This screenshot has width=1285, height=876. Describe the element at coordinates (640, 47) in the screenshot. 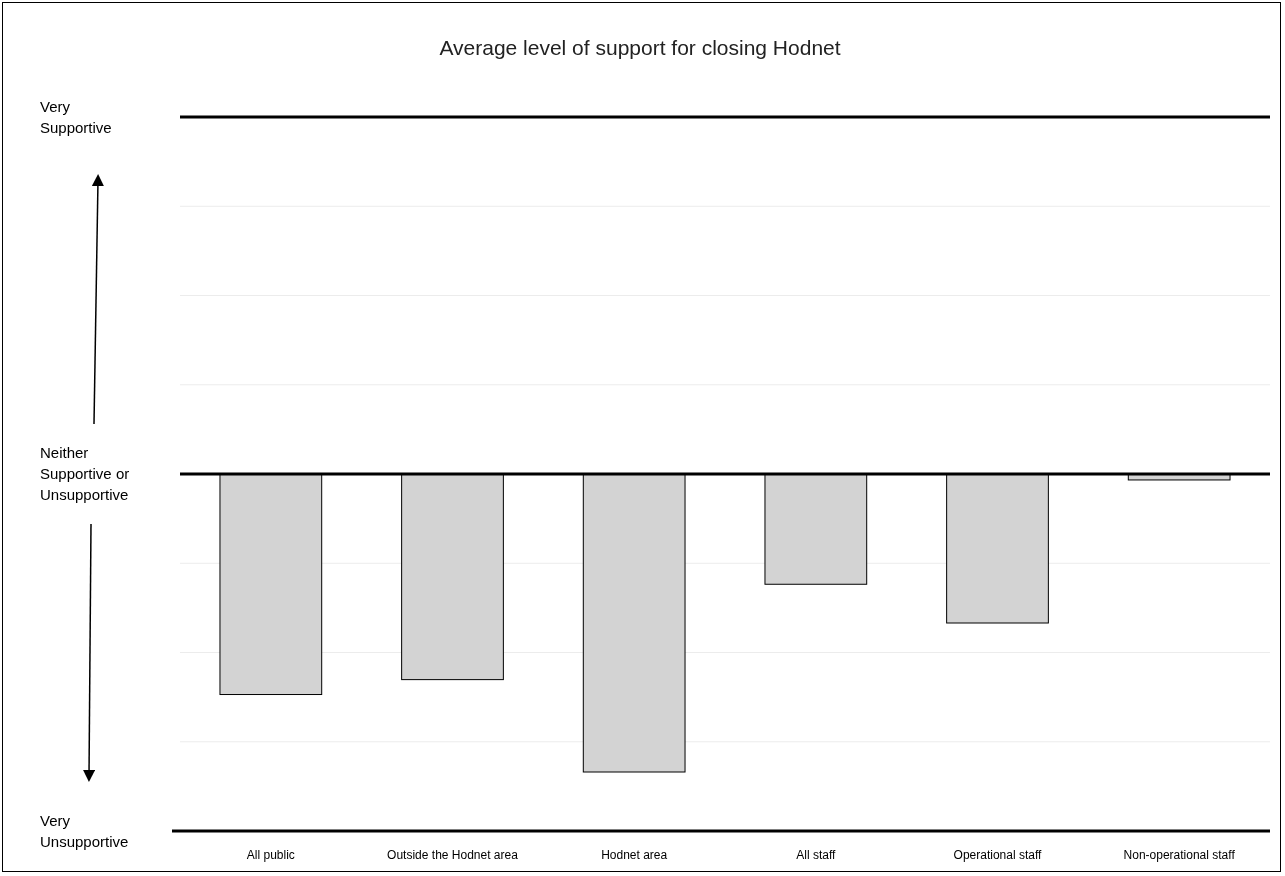

I see `chart-title: Average level of support for closing Hodnet` at that location.